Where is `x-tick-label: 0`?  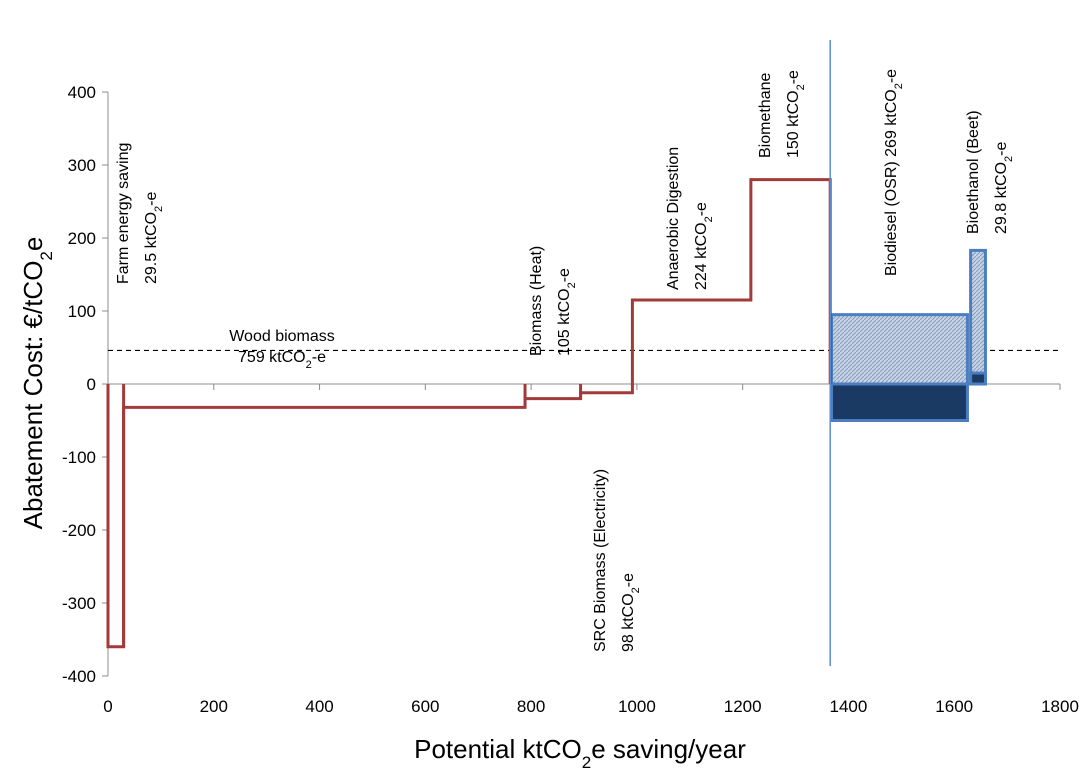
x-tick-label: 0 is located at coordinates (107, 706).